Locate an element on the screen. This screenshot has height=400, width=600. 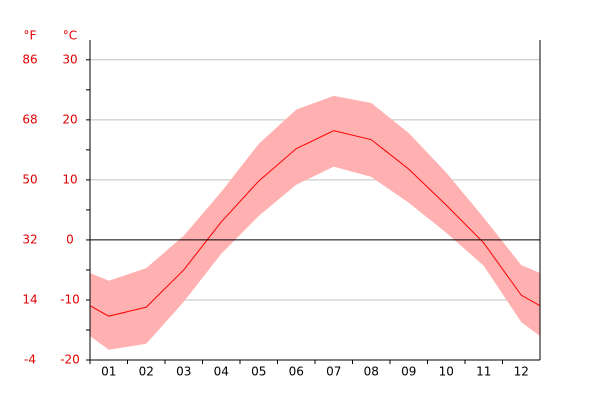
y-axis-label: °C is located at coordinates (70, 36).